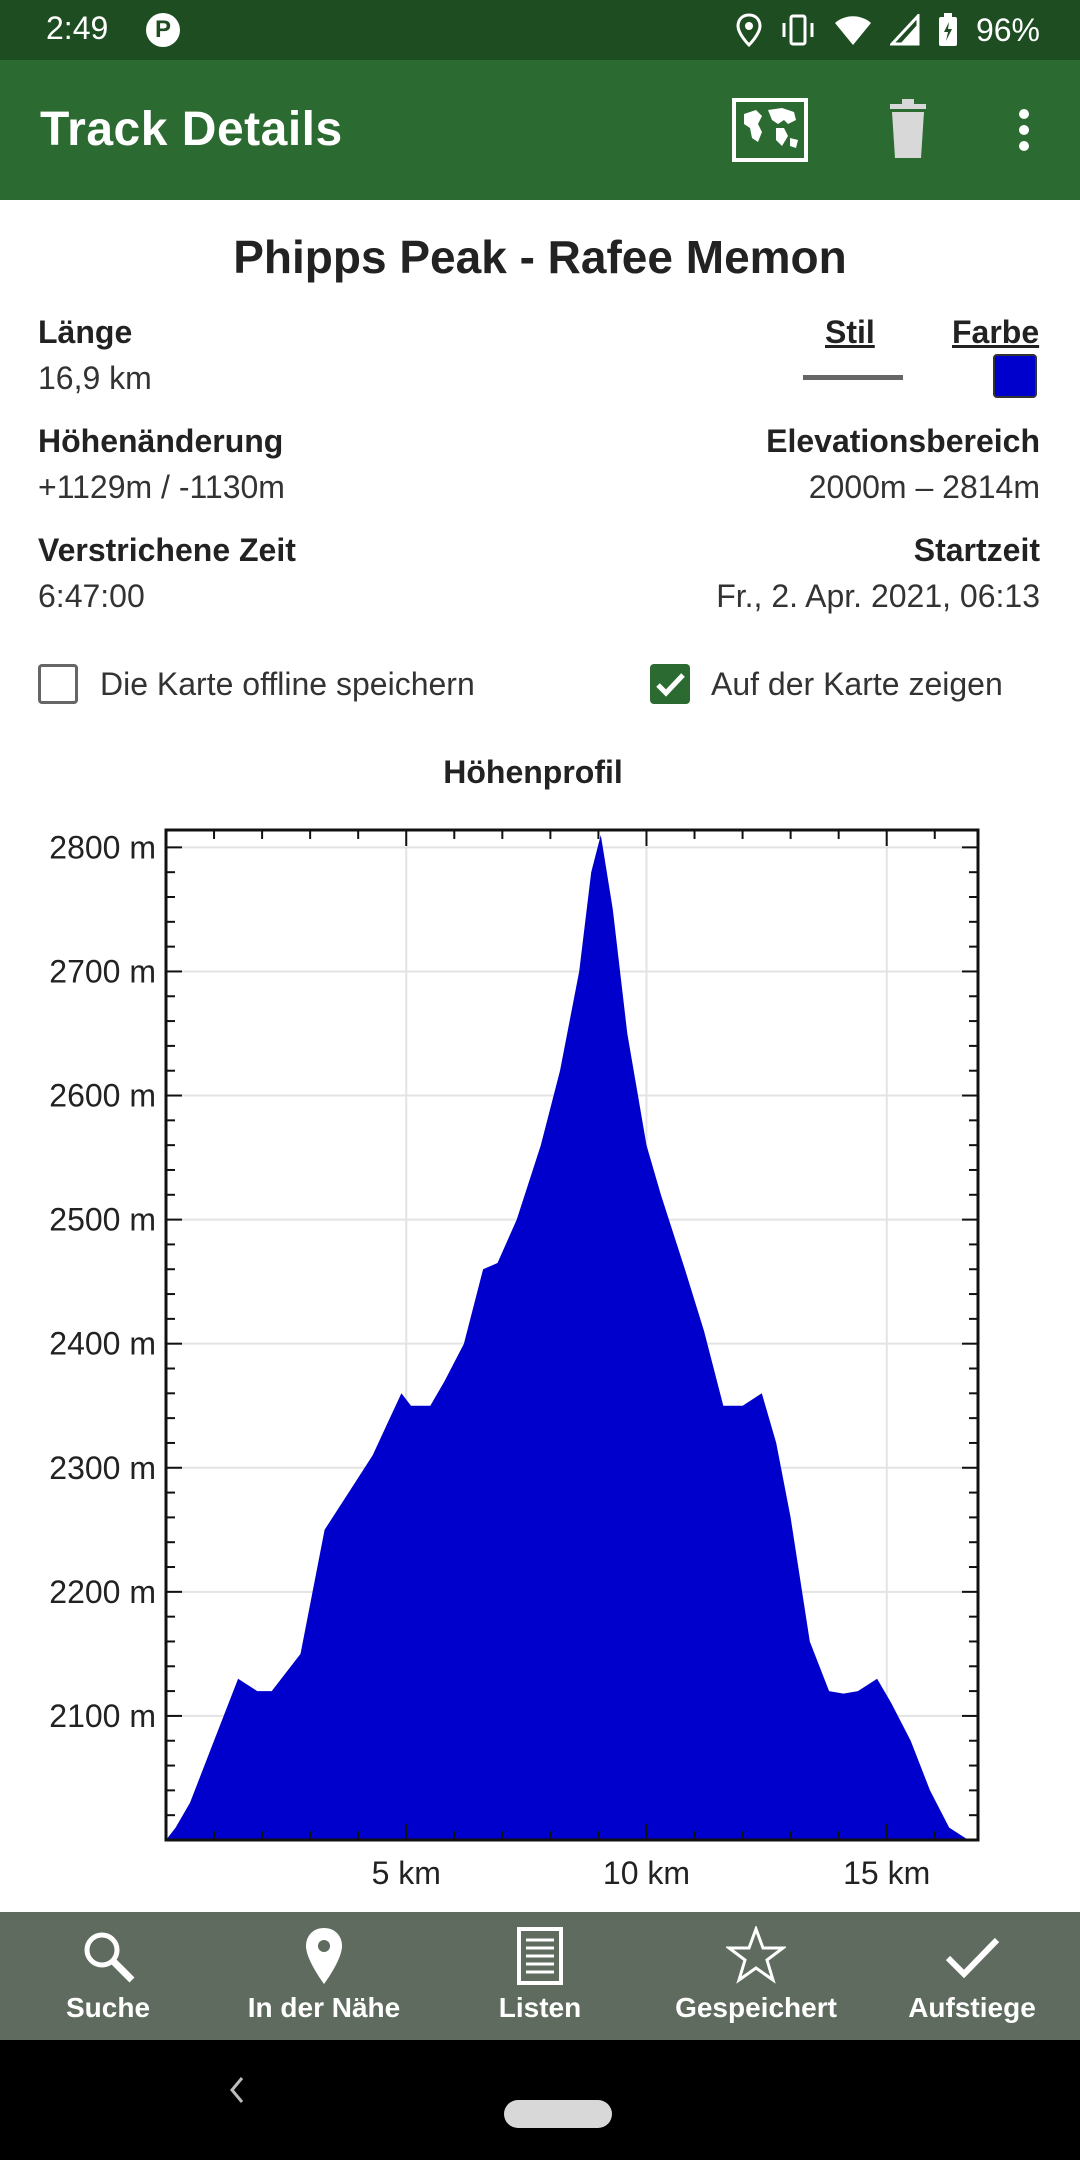 This screenshot has width=1080, height=2160. Describe the element at coordinates (904, 30) in the screenshot. I see `signal-icon` at that location.